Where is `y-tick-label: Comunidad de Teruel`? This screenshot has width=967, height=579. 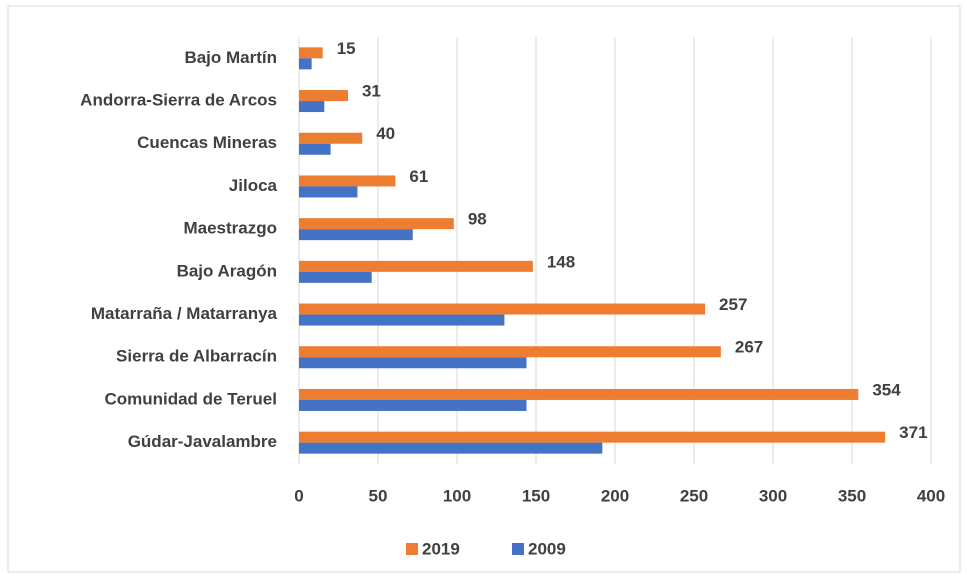
y-tick-label: Comunidad de Teruel is located at coordinates (190, 398).